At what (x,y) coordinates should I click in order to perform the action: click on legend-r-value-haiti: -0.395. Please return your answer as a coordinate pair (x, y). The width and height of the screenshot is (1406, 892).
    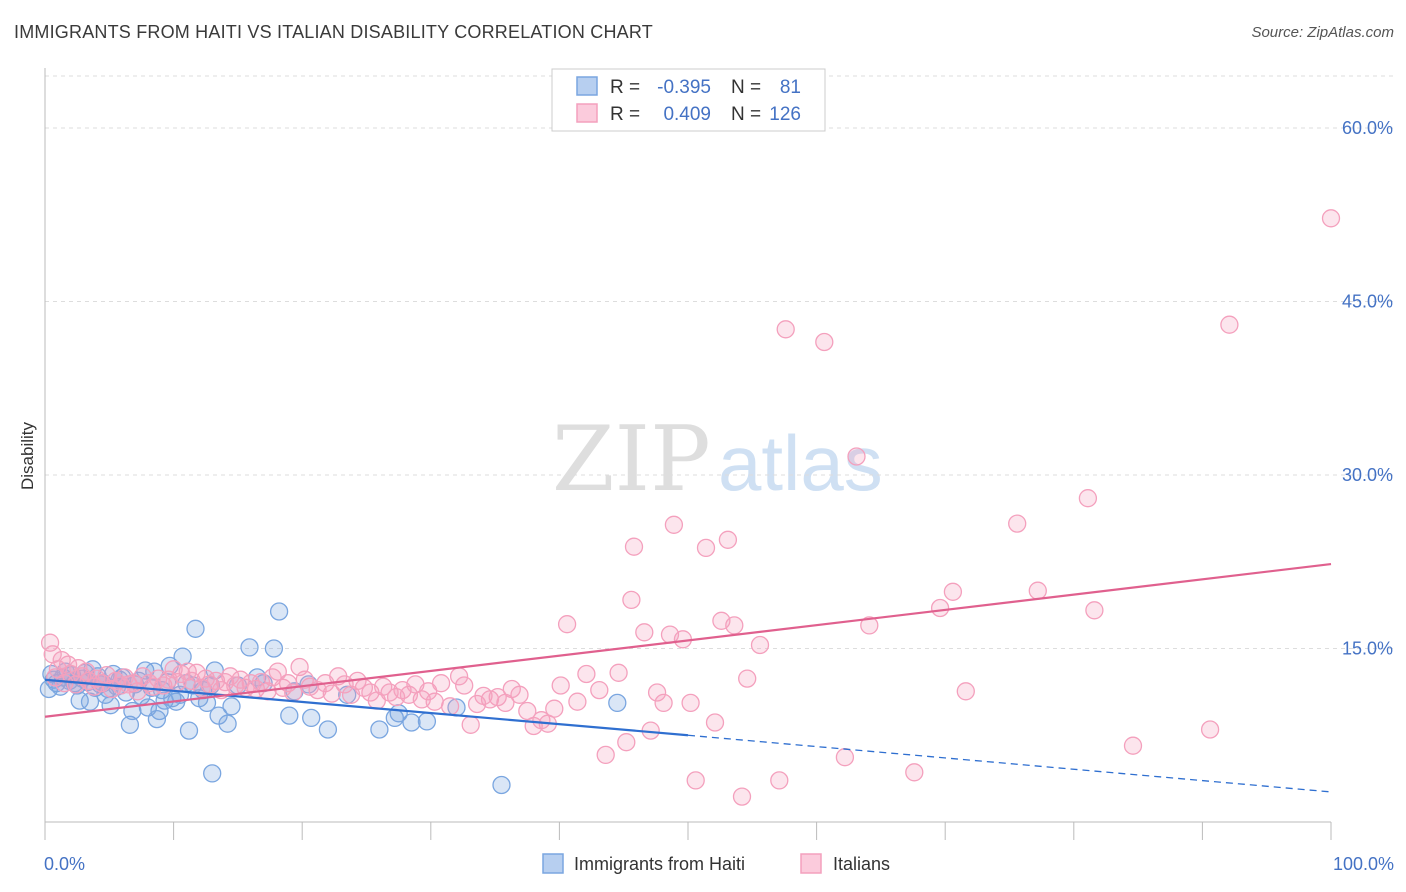
    Looking at the image, I should click on (684, 87).